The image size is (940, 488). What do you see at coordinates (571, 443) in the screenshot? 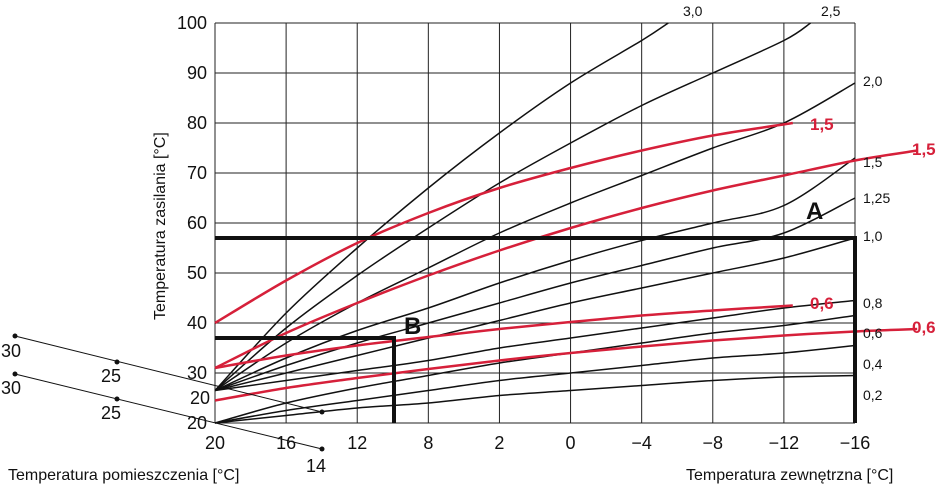
I see `x-tick-label: 0` at bounding box center [571, 443].